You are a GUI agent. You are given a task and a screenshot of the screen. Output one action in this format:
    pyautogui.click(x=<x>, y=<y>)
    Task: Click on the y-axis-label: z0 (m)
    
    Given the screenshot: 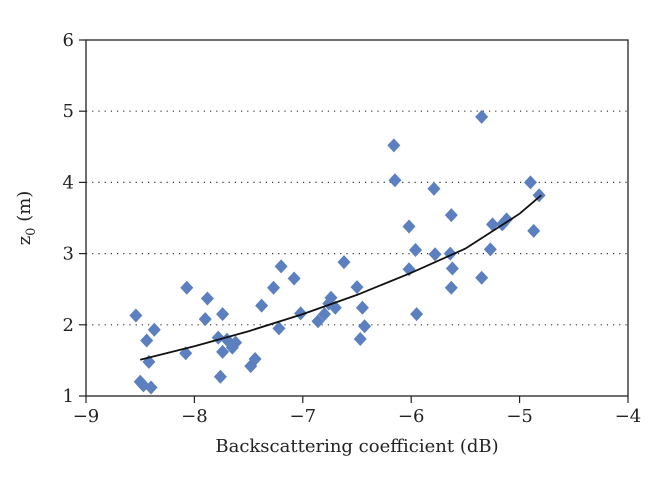 What is the action you would take?
    pyautogui.click(x=26, y=218)
    